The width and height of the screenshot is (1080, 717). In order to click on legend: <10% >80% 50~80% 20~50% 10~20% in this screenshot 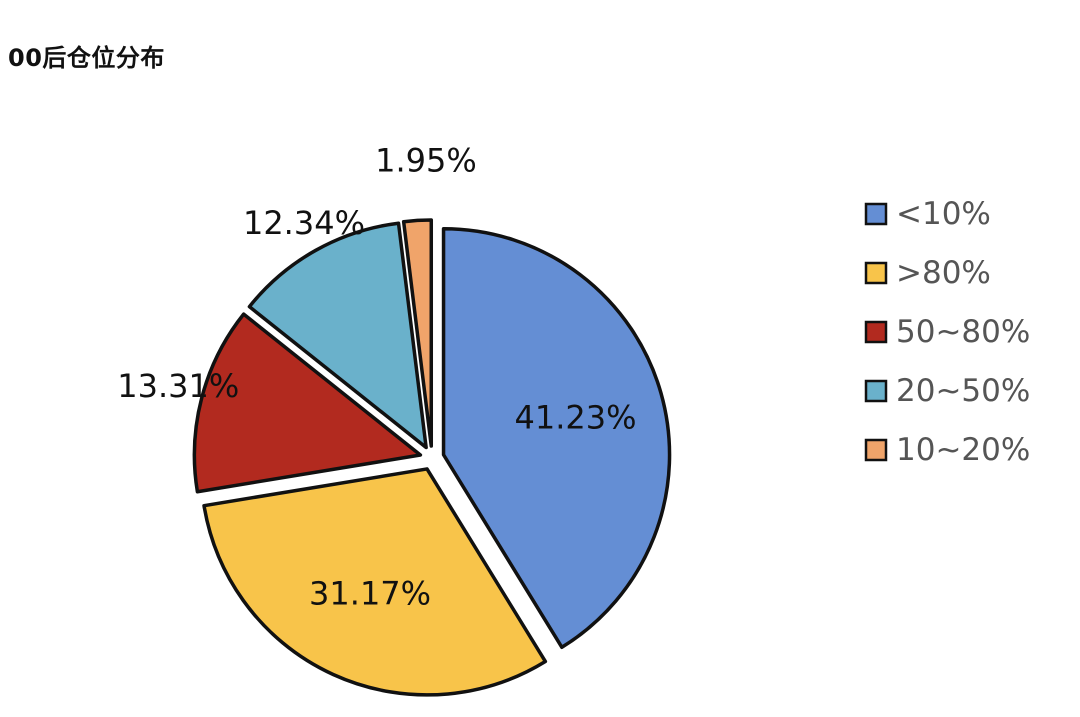, I will do `click(947, 332)`.